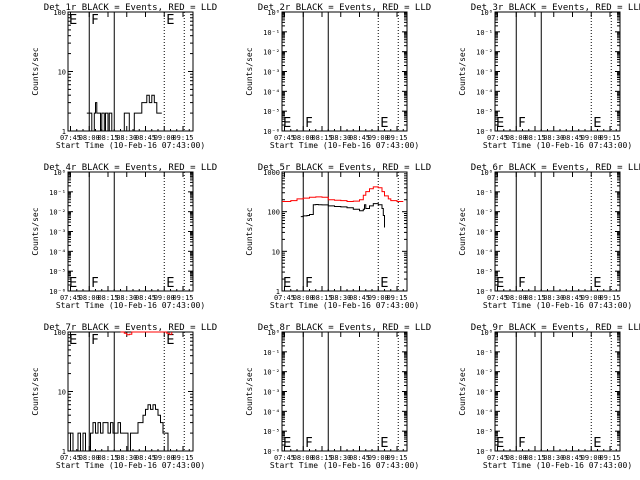 The height and width of the screenshot is (480, 640). I want to click on chart-title: Det 8r BLACK = Events, RED = LLD, so click(344, 328).